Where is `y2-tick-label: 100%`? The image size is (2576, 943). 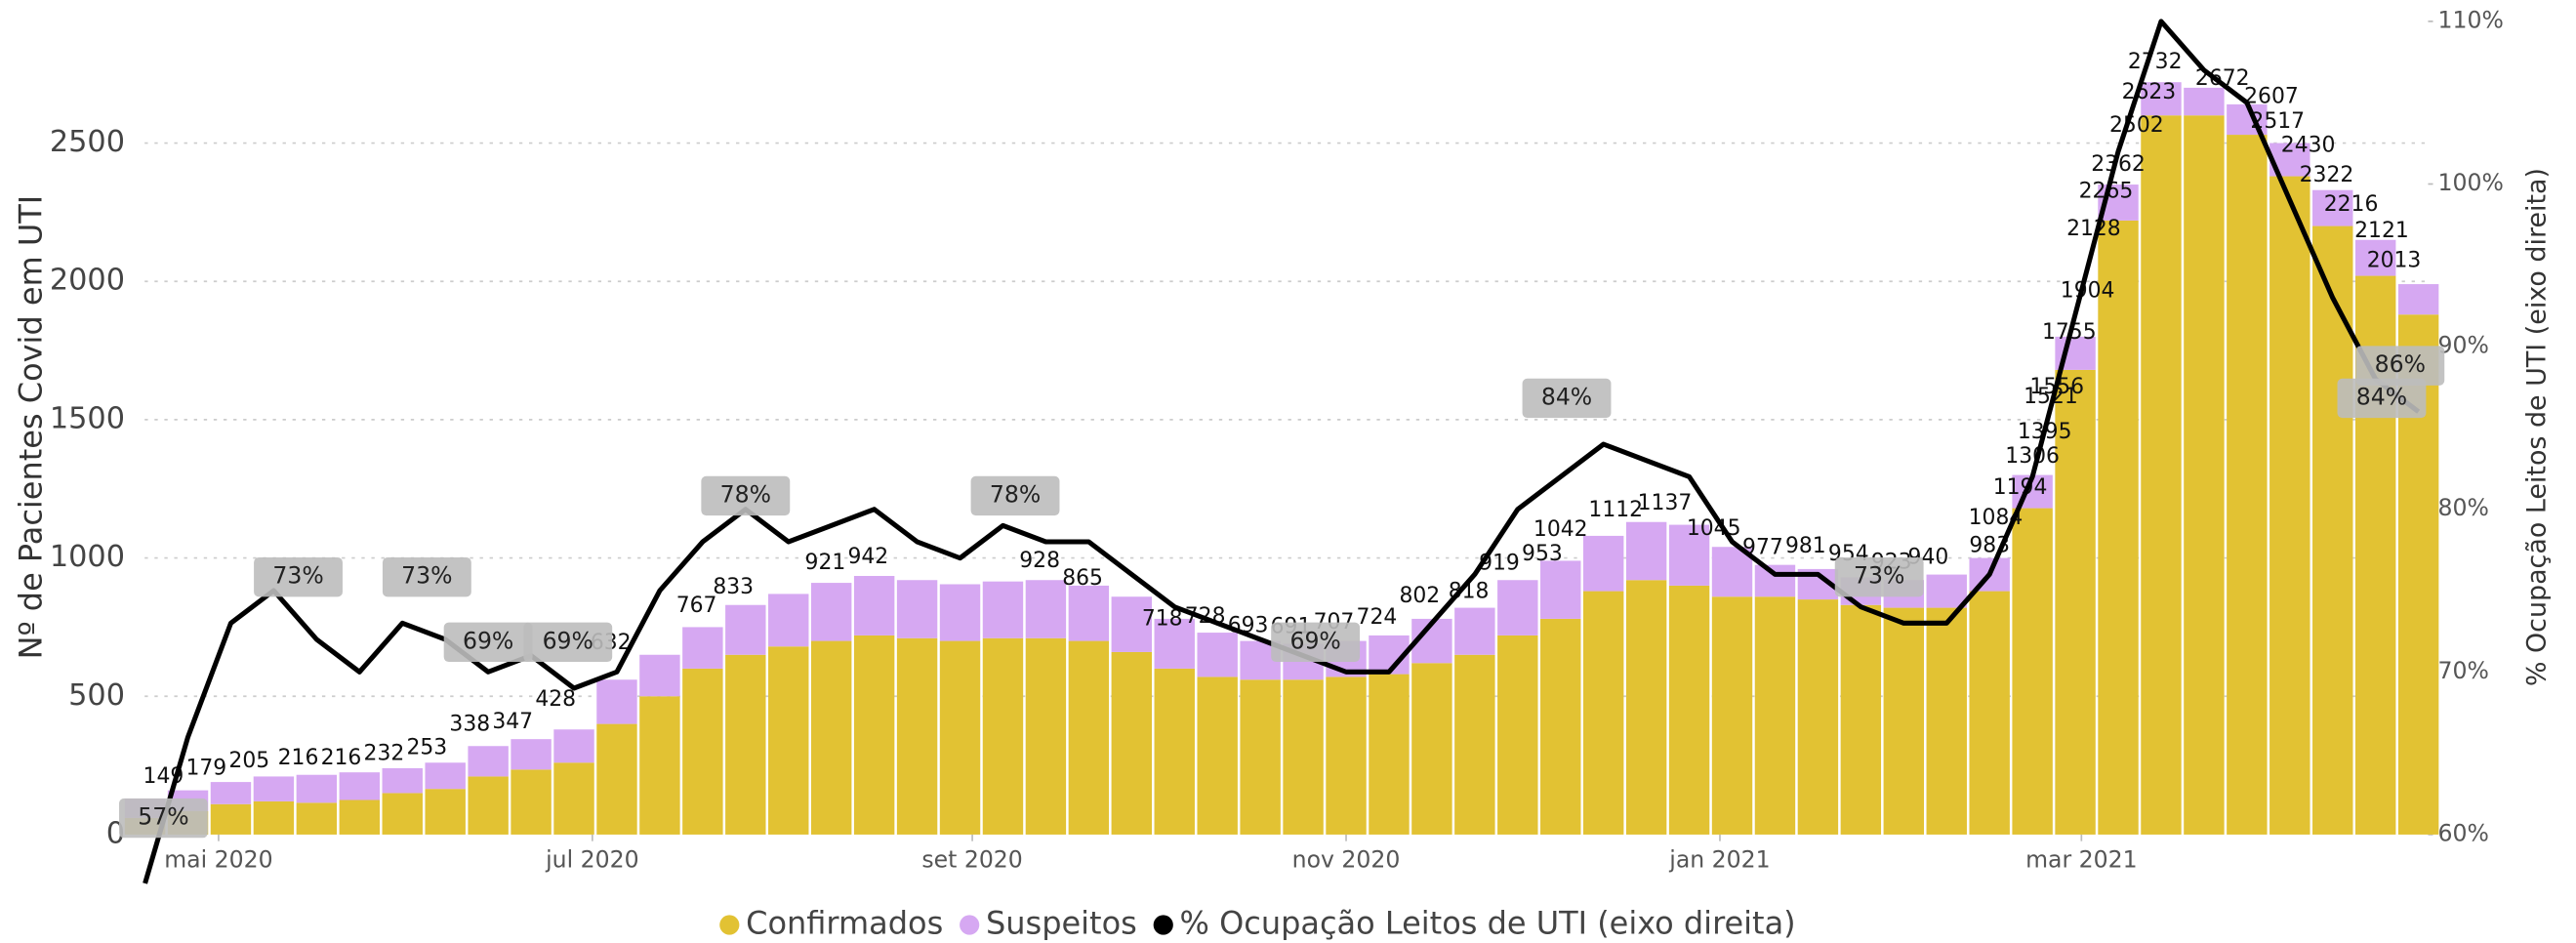 y2-tick-label: 100% is located at coordinates (2471, 182).